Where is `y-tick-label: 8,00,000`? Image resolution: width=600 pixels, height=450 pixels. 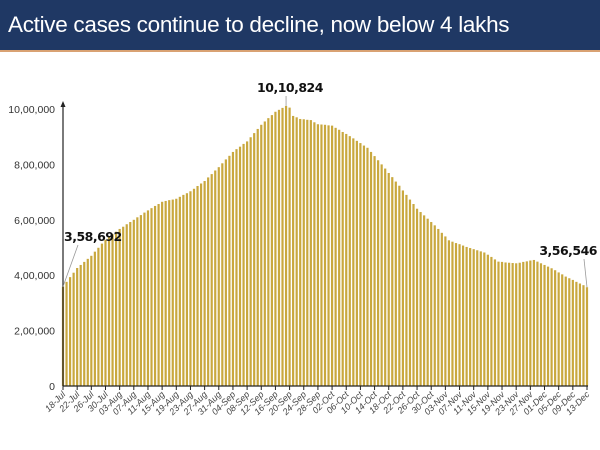
y-tick-label: 8,00,000 is located at coordinates (34, 165).